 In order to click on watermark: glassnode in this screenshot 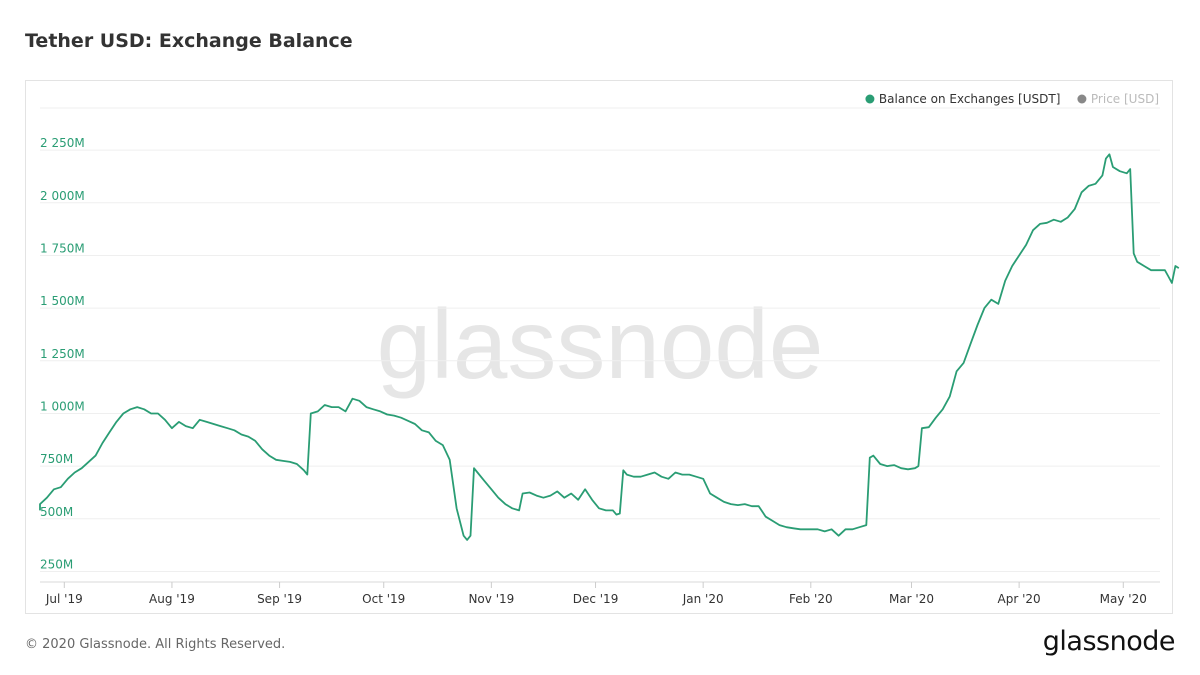, I will do `click(600, 344)`.